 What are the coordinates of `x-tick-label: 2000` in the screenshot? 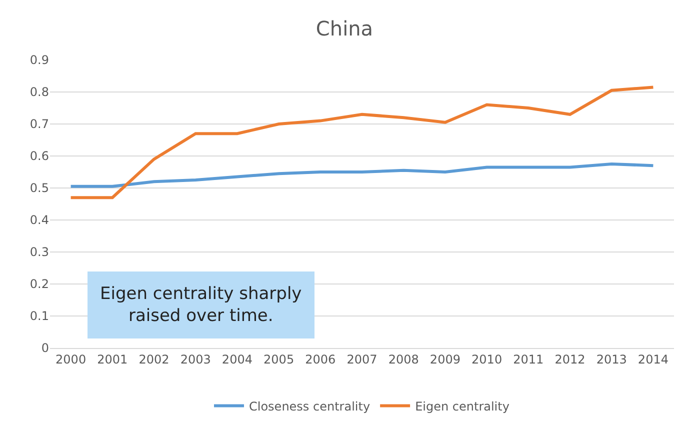 It's located at (71, 359).